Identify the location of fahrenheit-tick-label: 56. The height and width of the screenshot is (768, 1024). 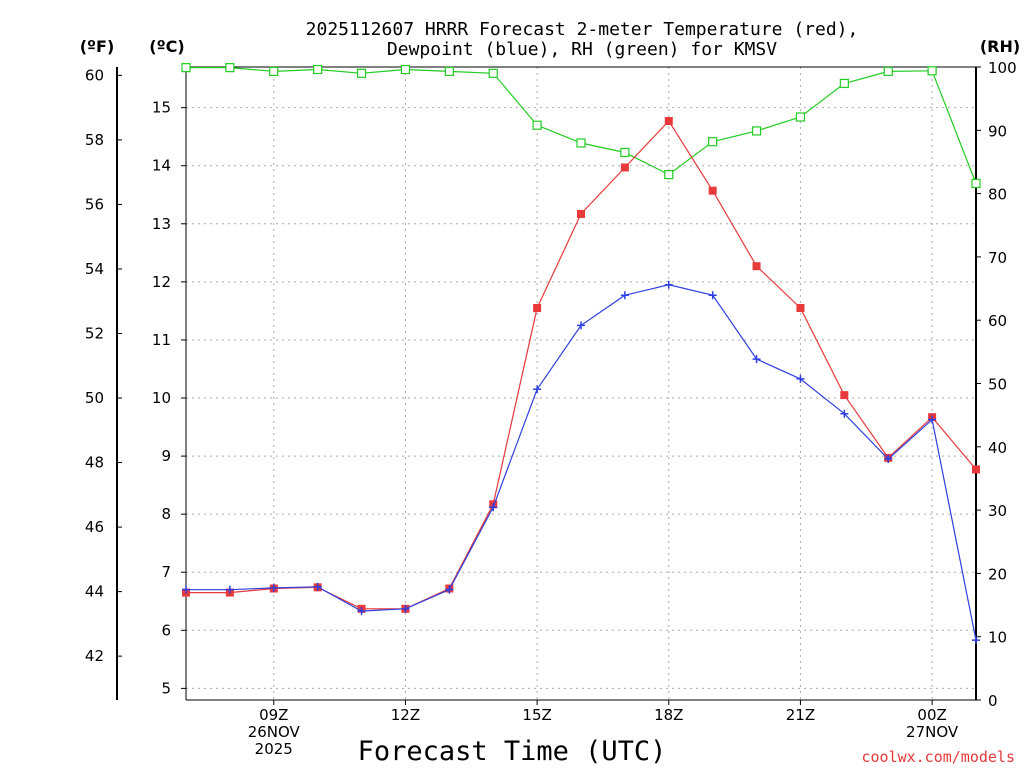
(94, 204).